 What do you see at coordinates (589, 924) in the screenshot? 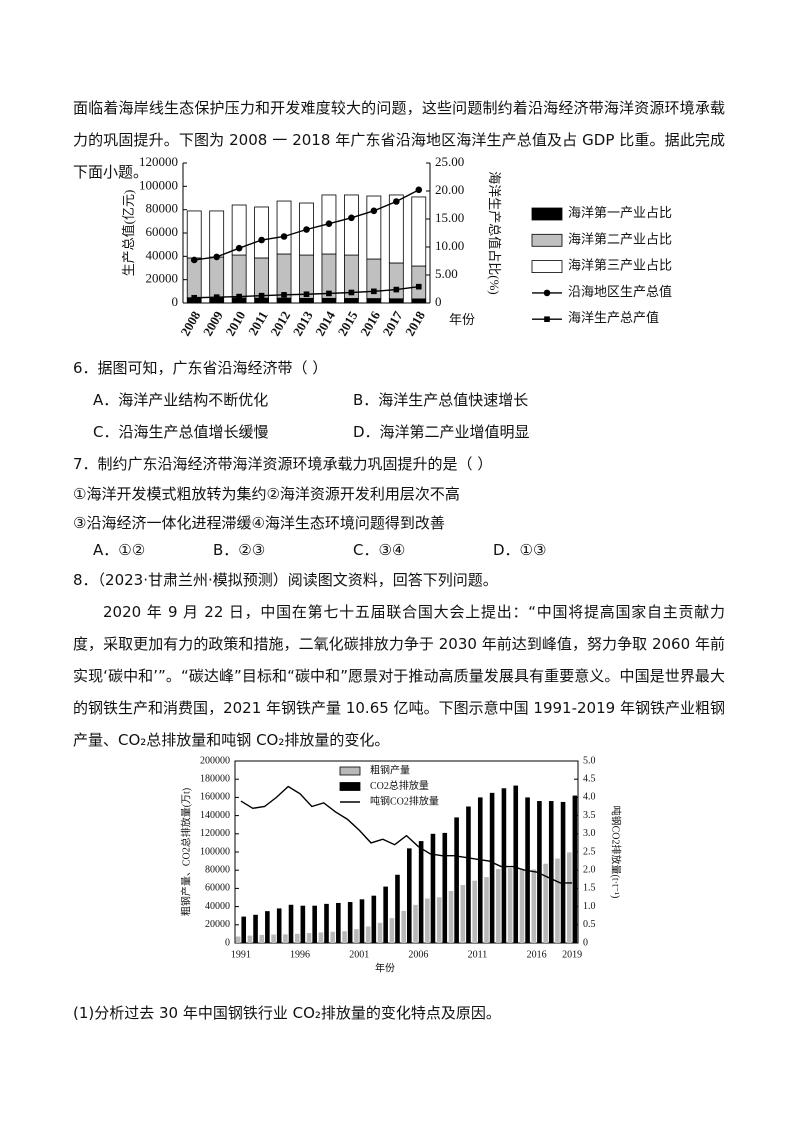
I see `tick-label: 0.5` at bounding box center [589, 924].